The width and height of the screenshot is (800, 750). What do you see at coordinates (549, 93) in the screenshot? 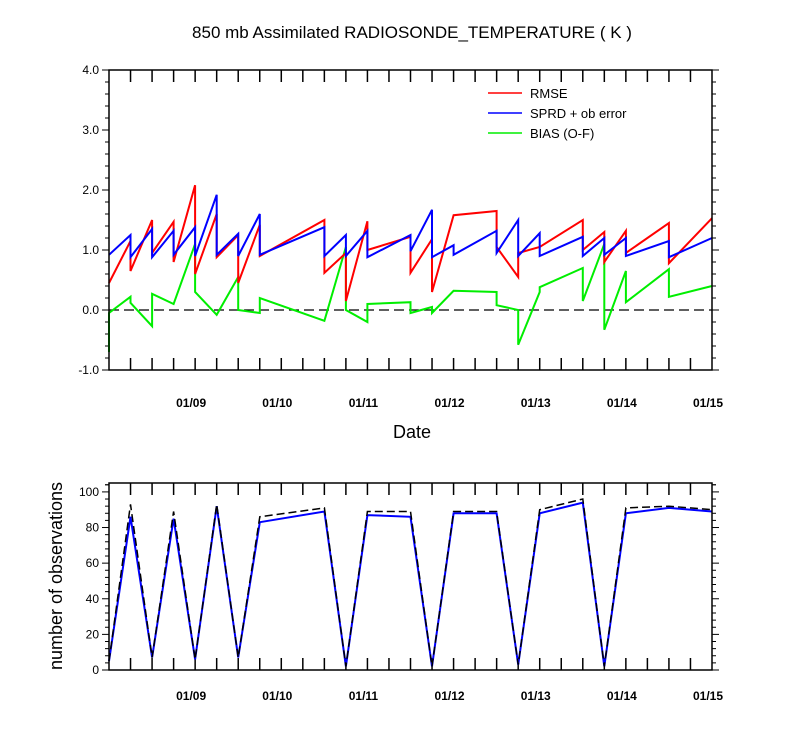
I see `legend-label-rmse: RMSE` at bounding box center [549, 93].